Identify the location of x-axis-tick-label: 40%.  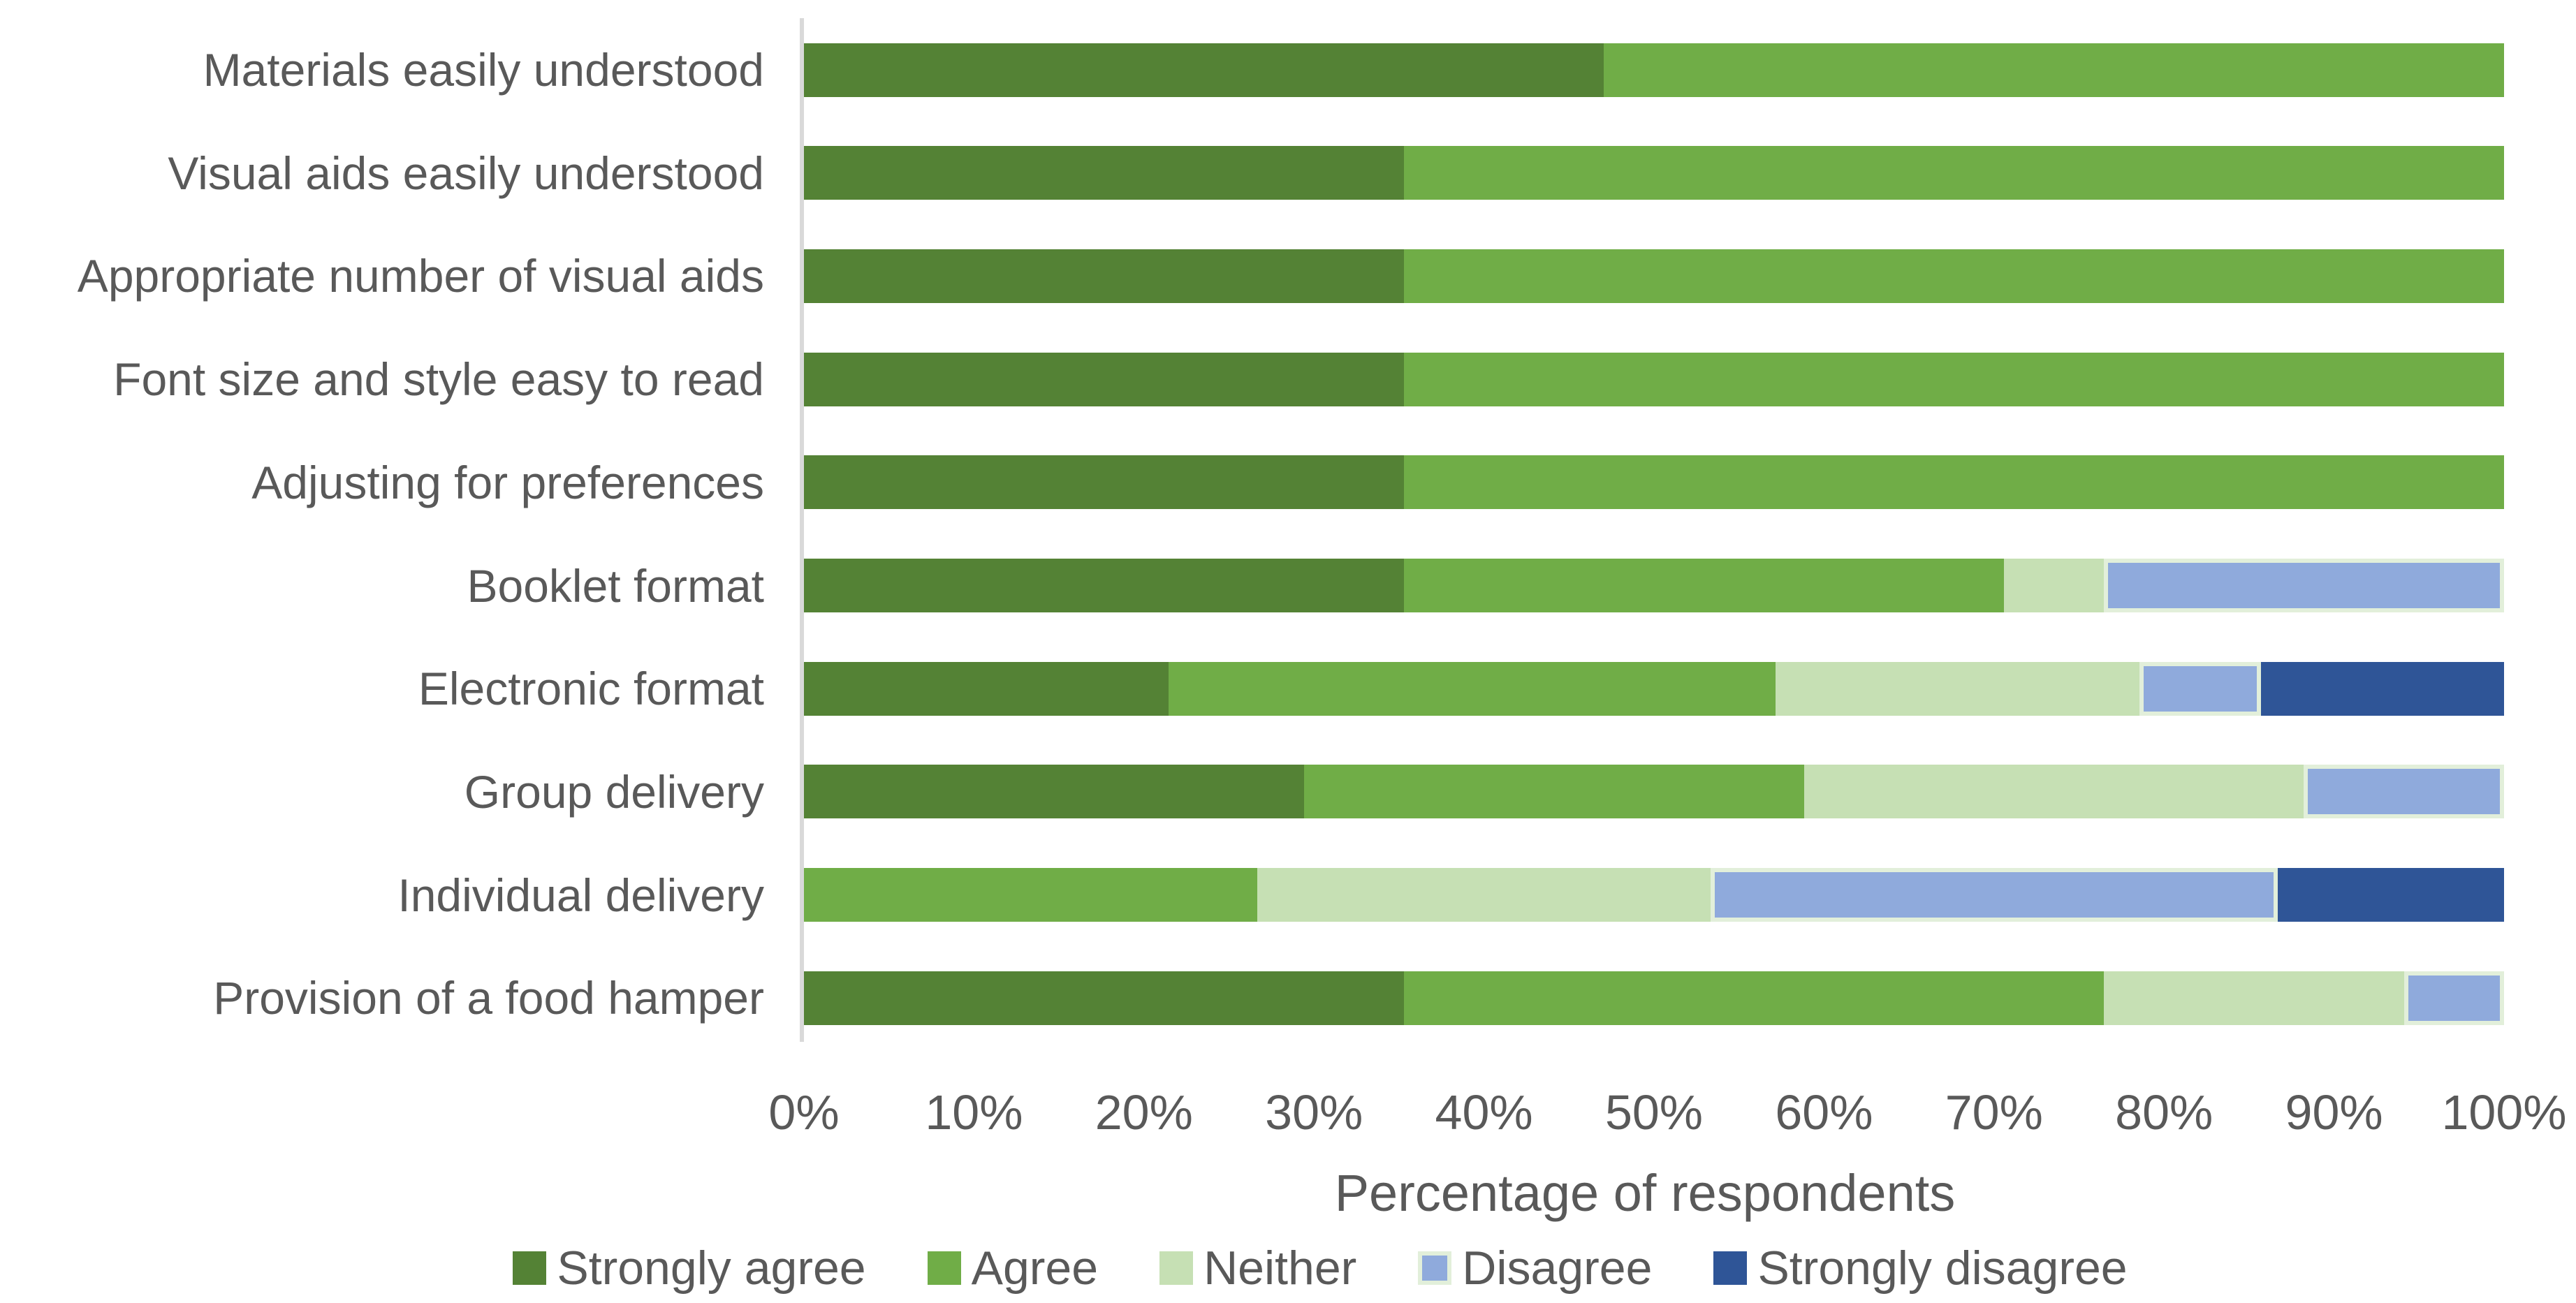
(1484, 1112).